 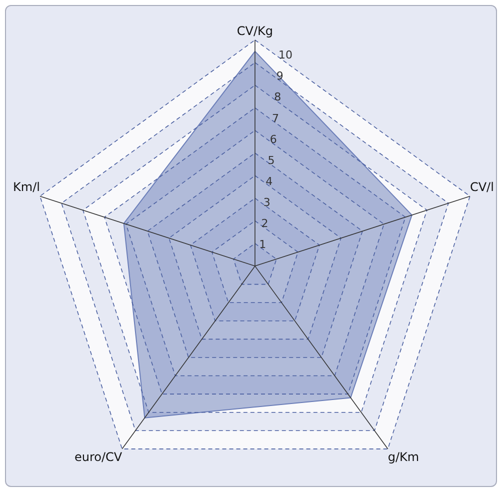 What do you see at coordinates (26, 187) in the screenshot?
I see `spoke-label: Km/l` at bounding box center [26, 187].